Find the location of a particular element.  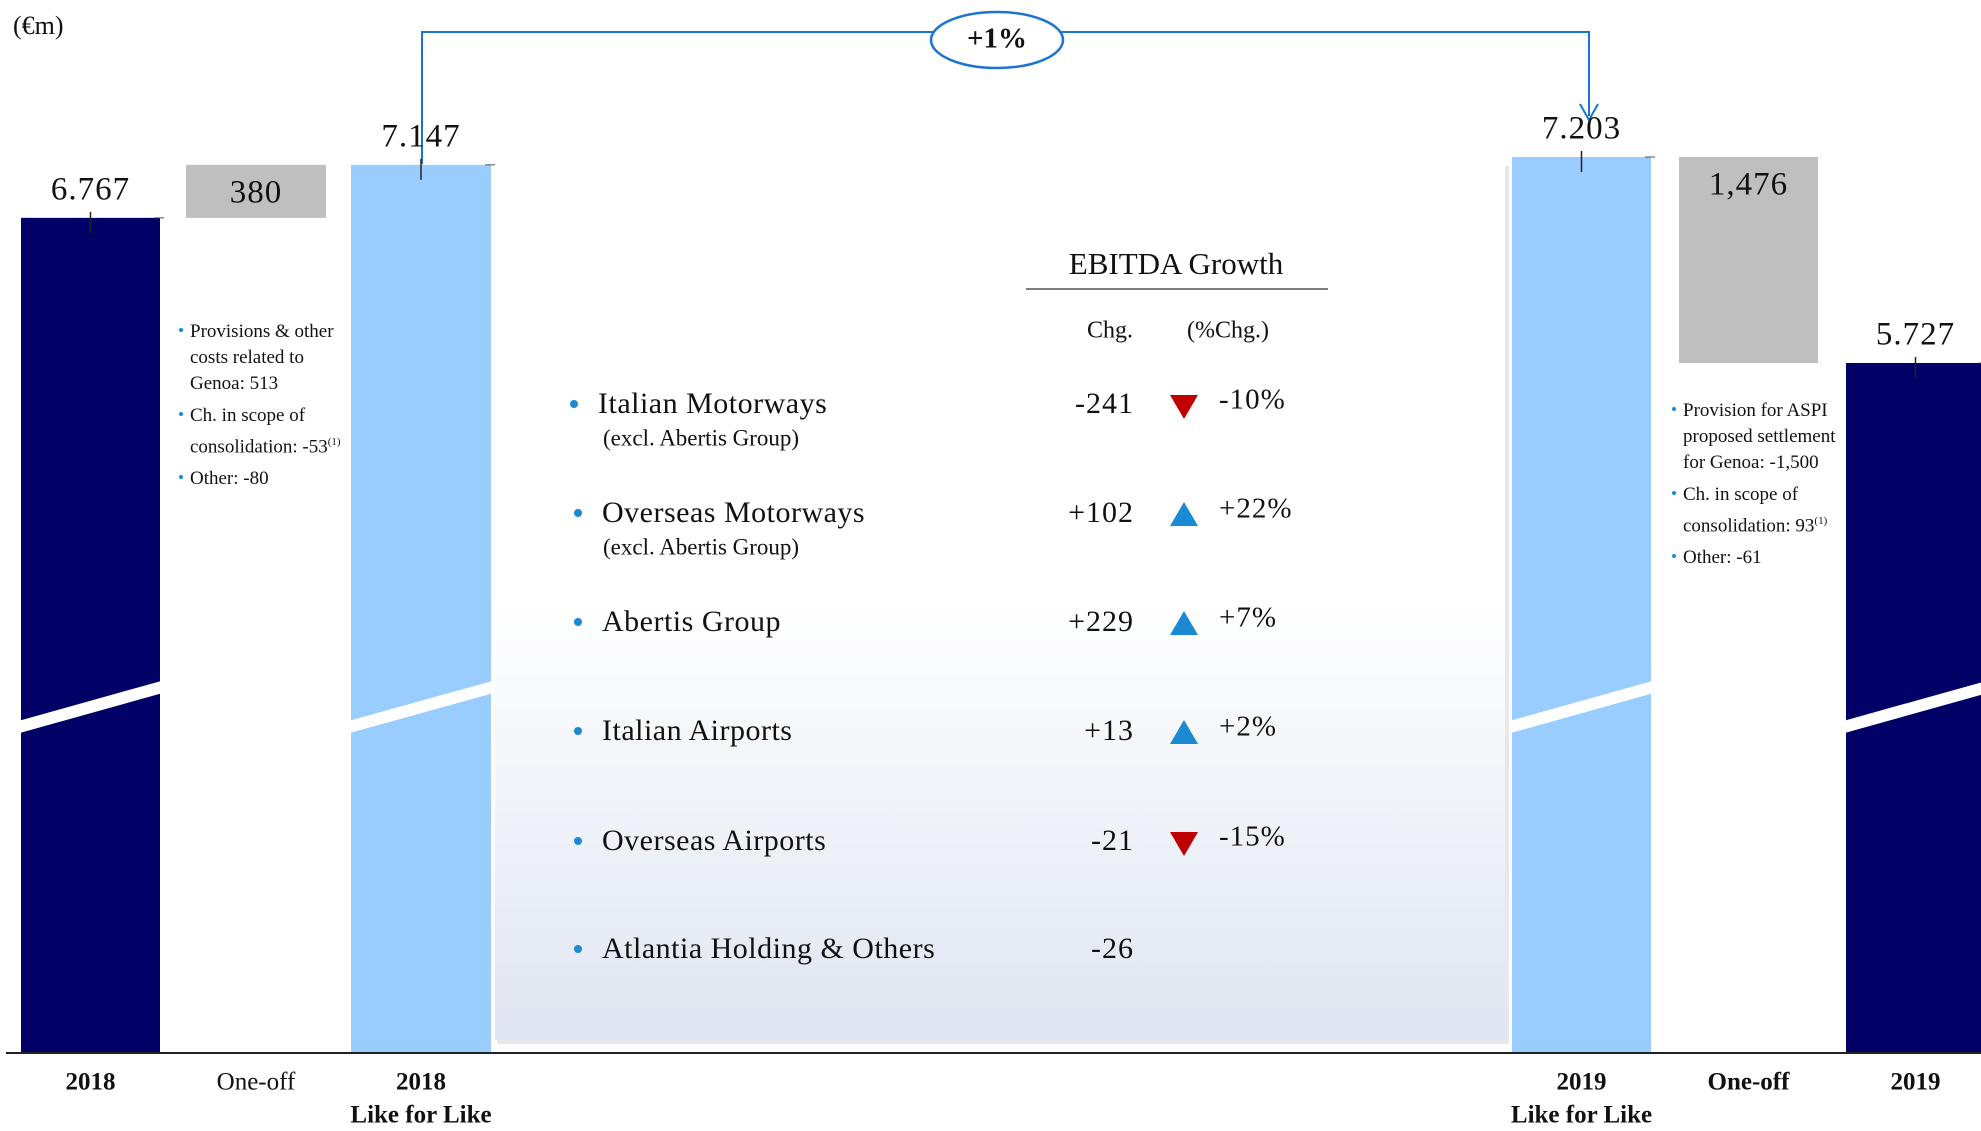

note: Ch. in scope of consolidation: 93(1) is located at coordinates (1756, 510).